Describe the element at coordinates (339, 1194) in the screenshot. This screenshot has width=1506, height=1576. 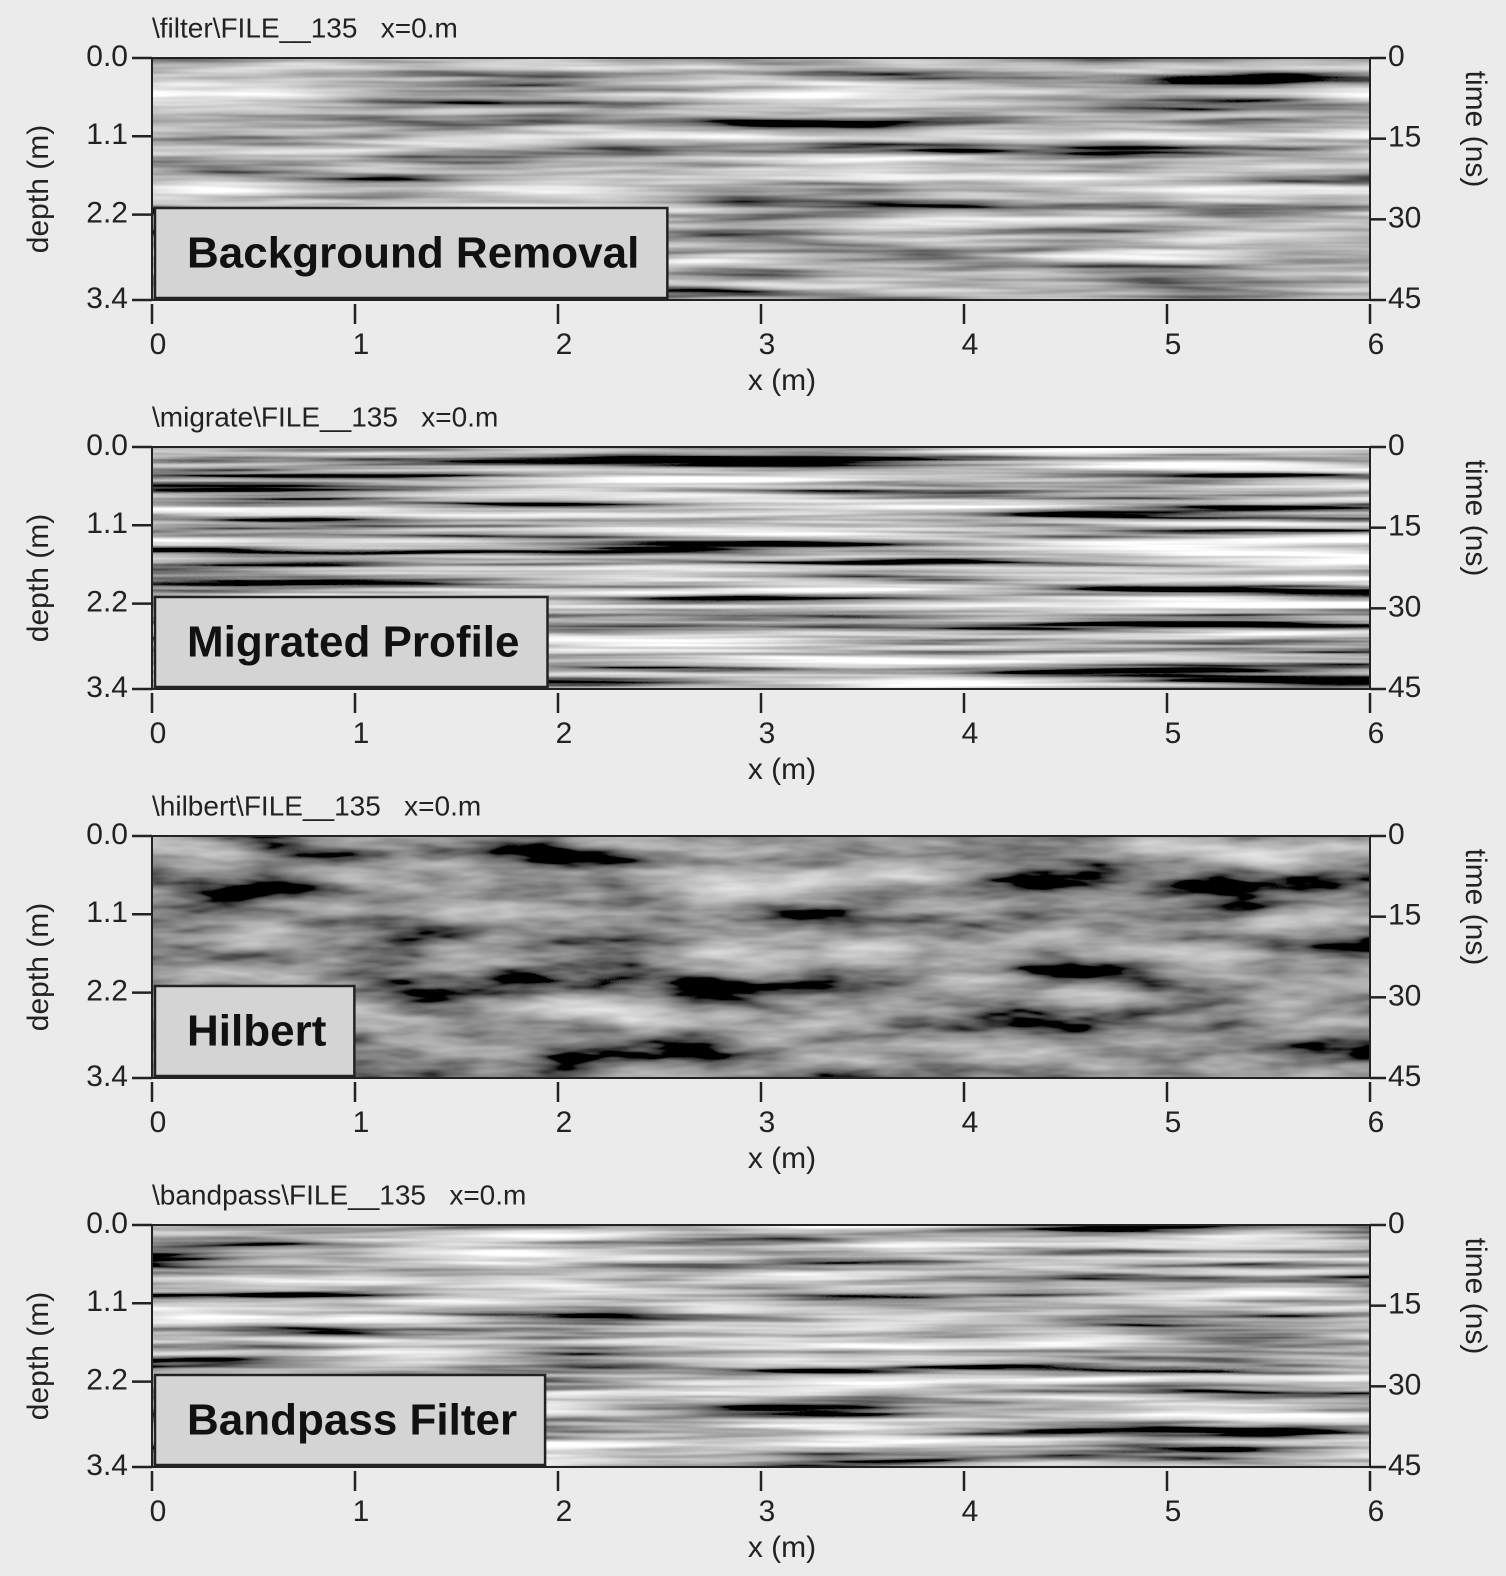
I see `panel-title: \bandpass\FILE__135 x=0.m` at that location.